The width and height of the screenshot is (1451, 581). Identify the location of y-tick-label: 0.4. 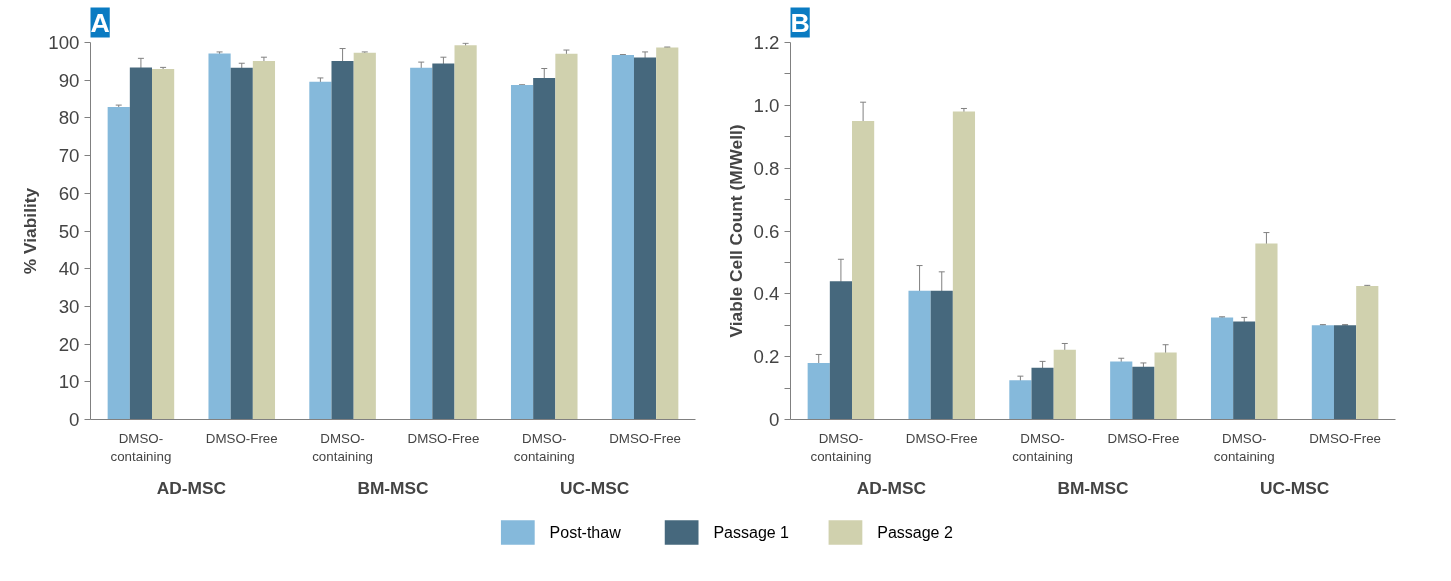
(766, 294).